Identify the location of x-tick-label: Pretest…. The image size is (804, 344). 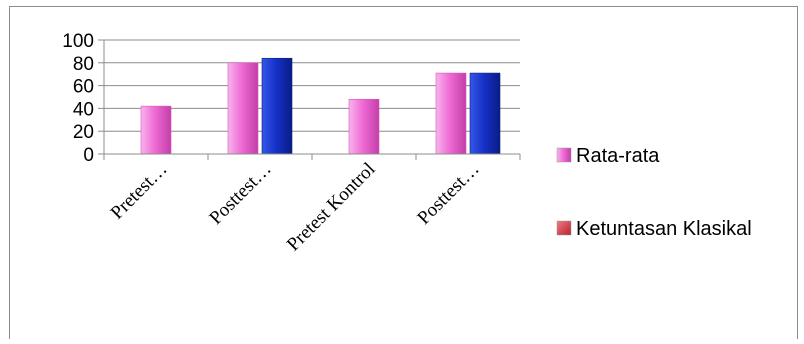
(139, 191).